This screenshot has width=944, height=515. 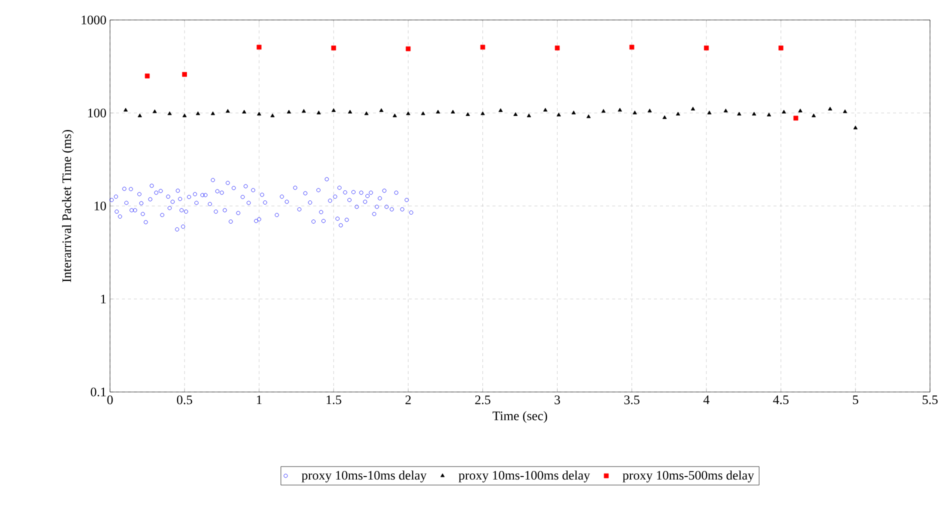 What do you see at coordinates (334, 400) in the screenshot?
I see `x-tick-label: 1.5` at bounding box center [334, 400].